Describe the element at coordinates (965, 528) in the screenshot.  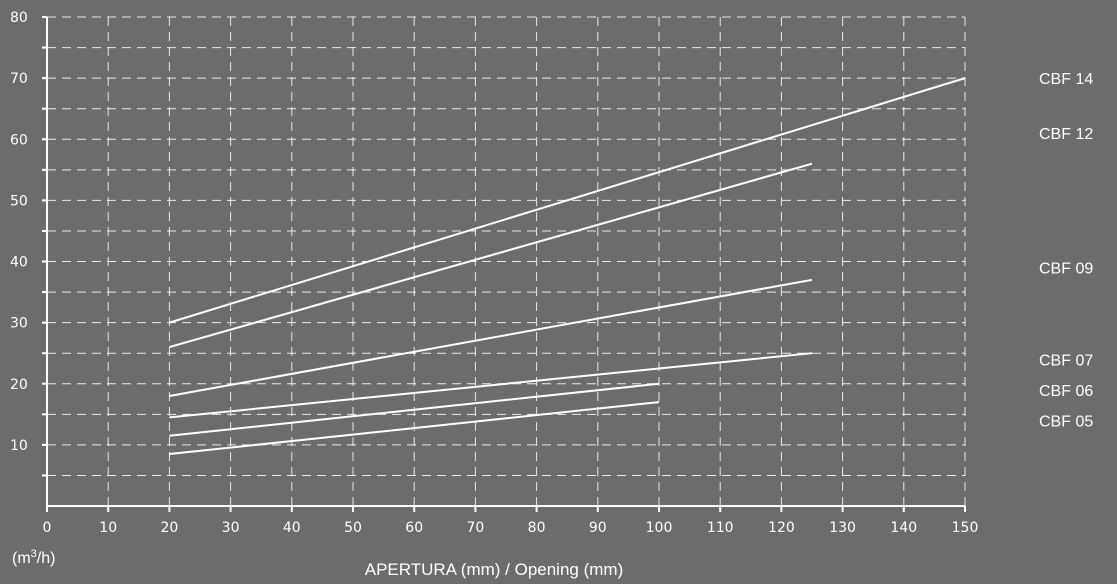
I see `x-tick-label: 150` at that location.